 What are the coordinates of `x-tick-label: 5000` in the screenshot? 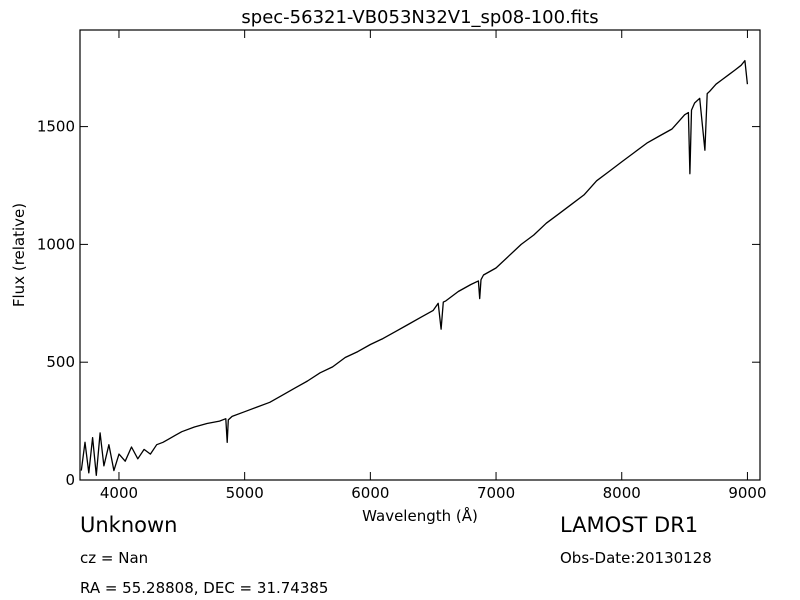 It's located at (245, 493).